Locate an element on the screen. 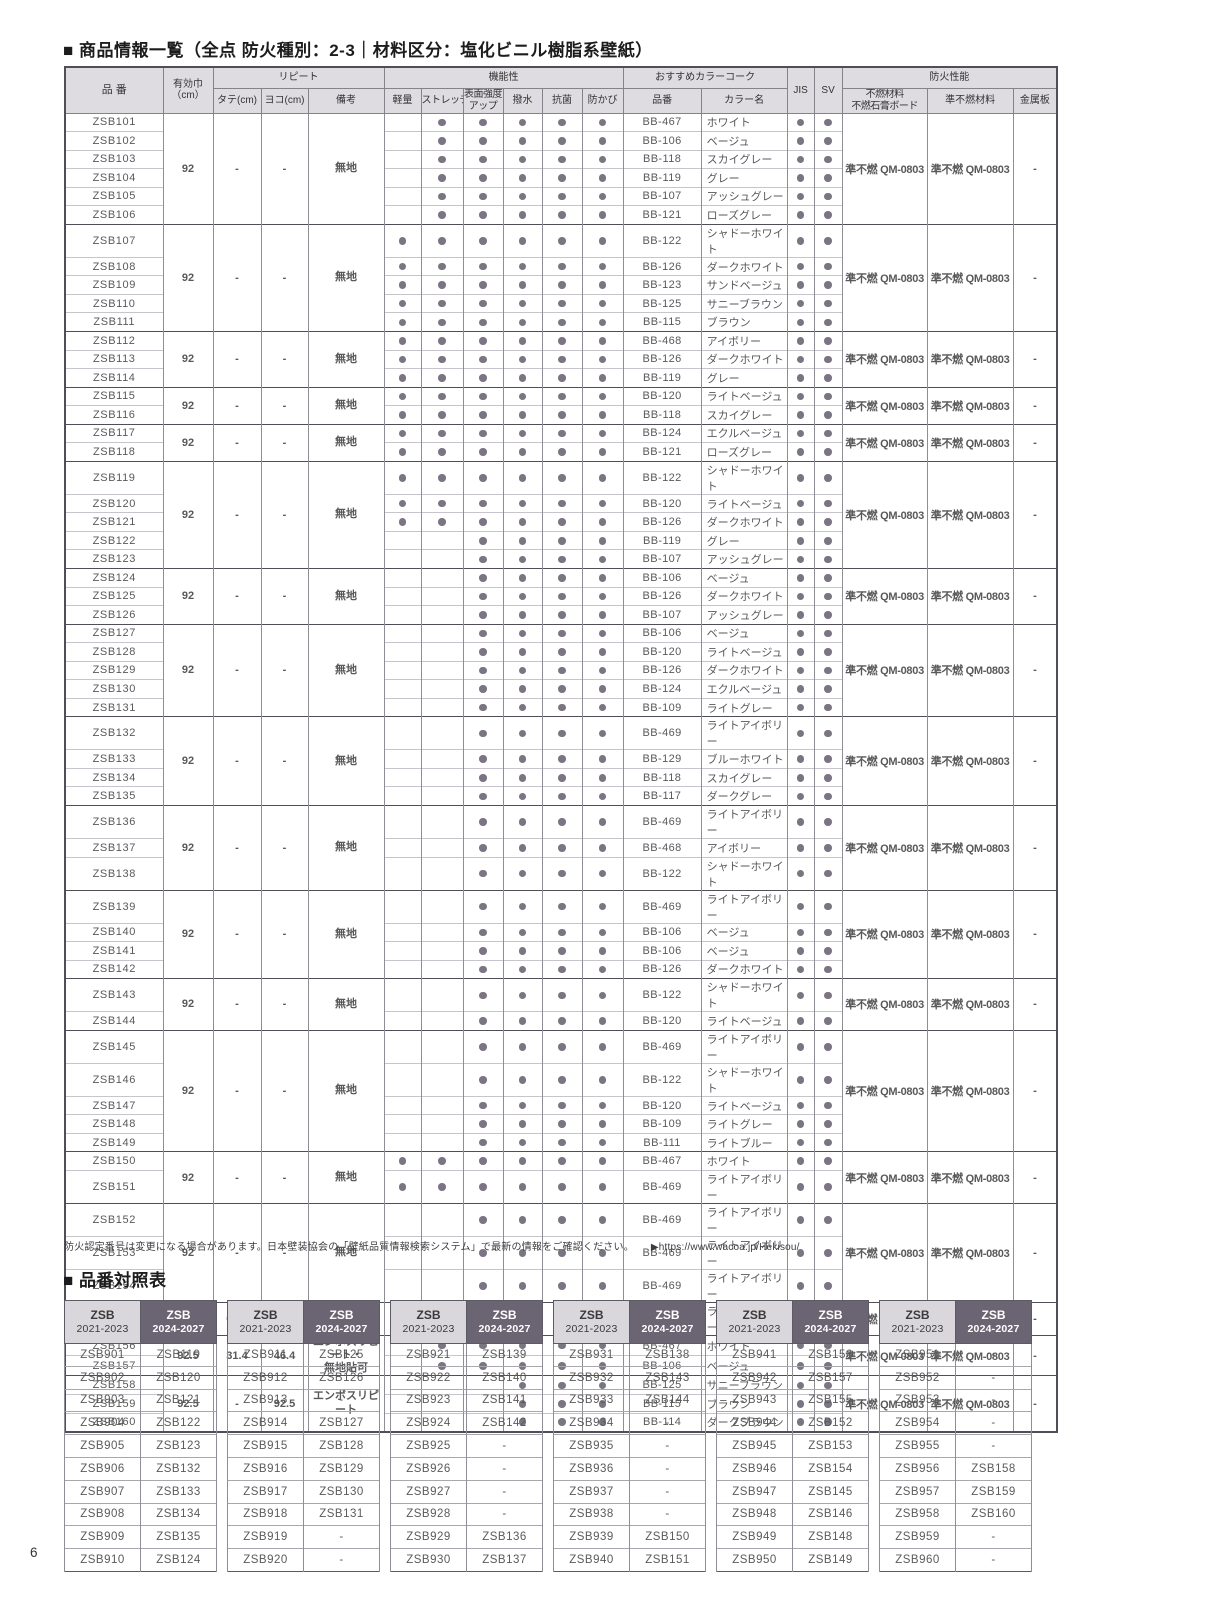 The width and height of the screenshot is (1223, 1600). old-product-number: ZSB935 is located at coordinates (591, 1446).